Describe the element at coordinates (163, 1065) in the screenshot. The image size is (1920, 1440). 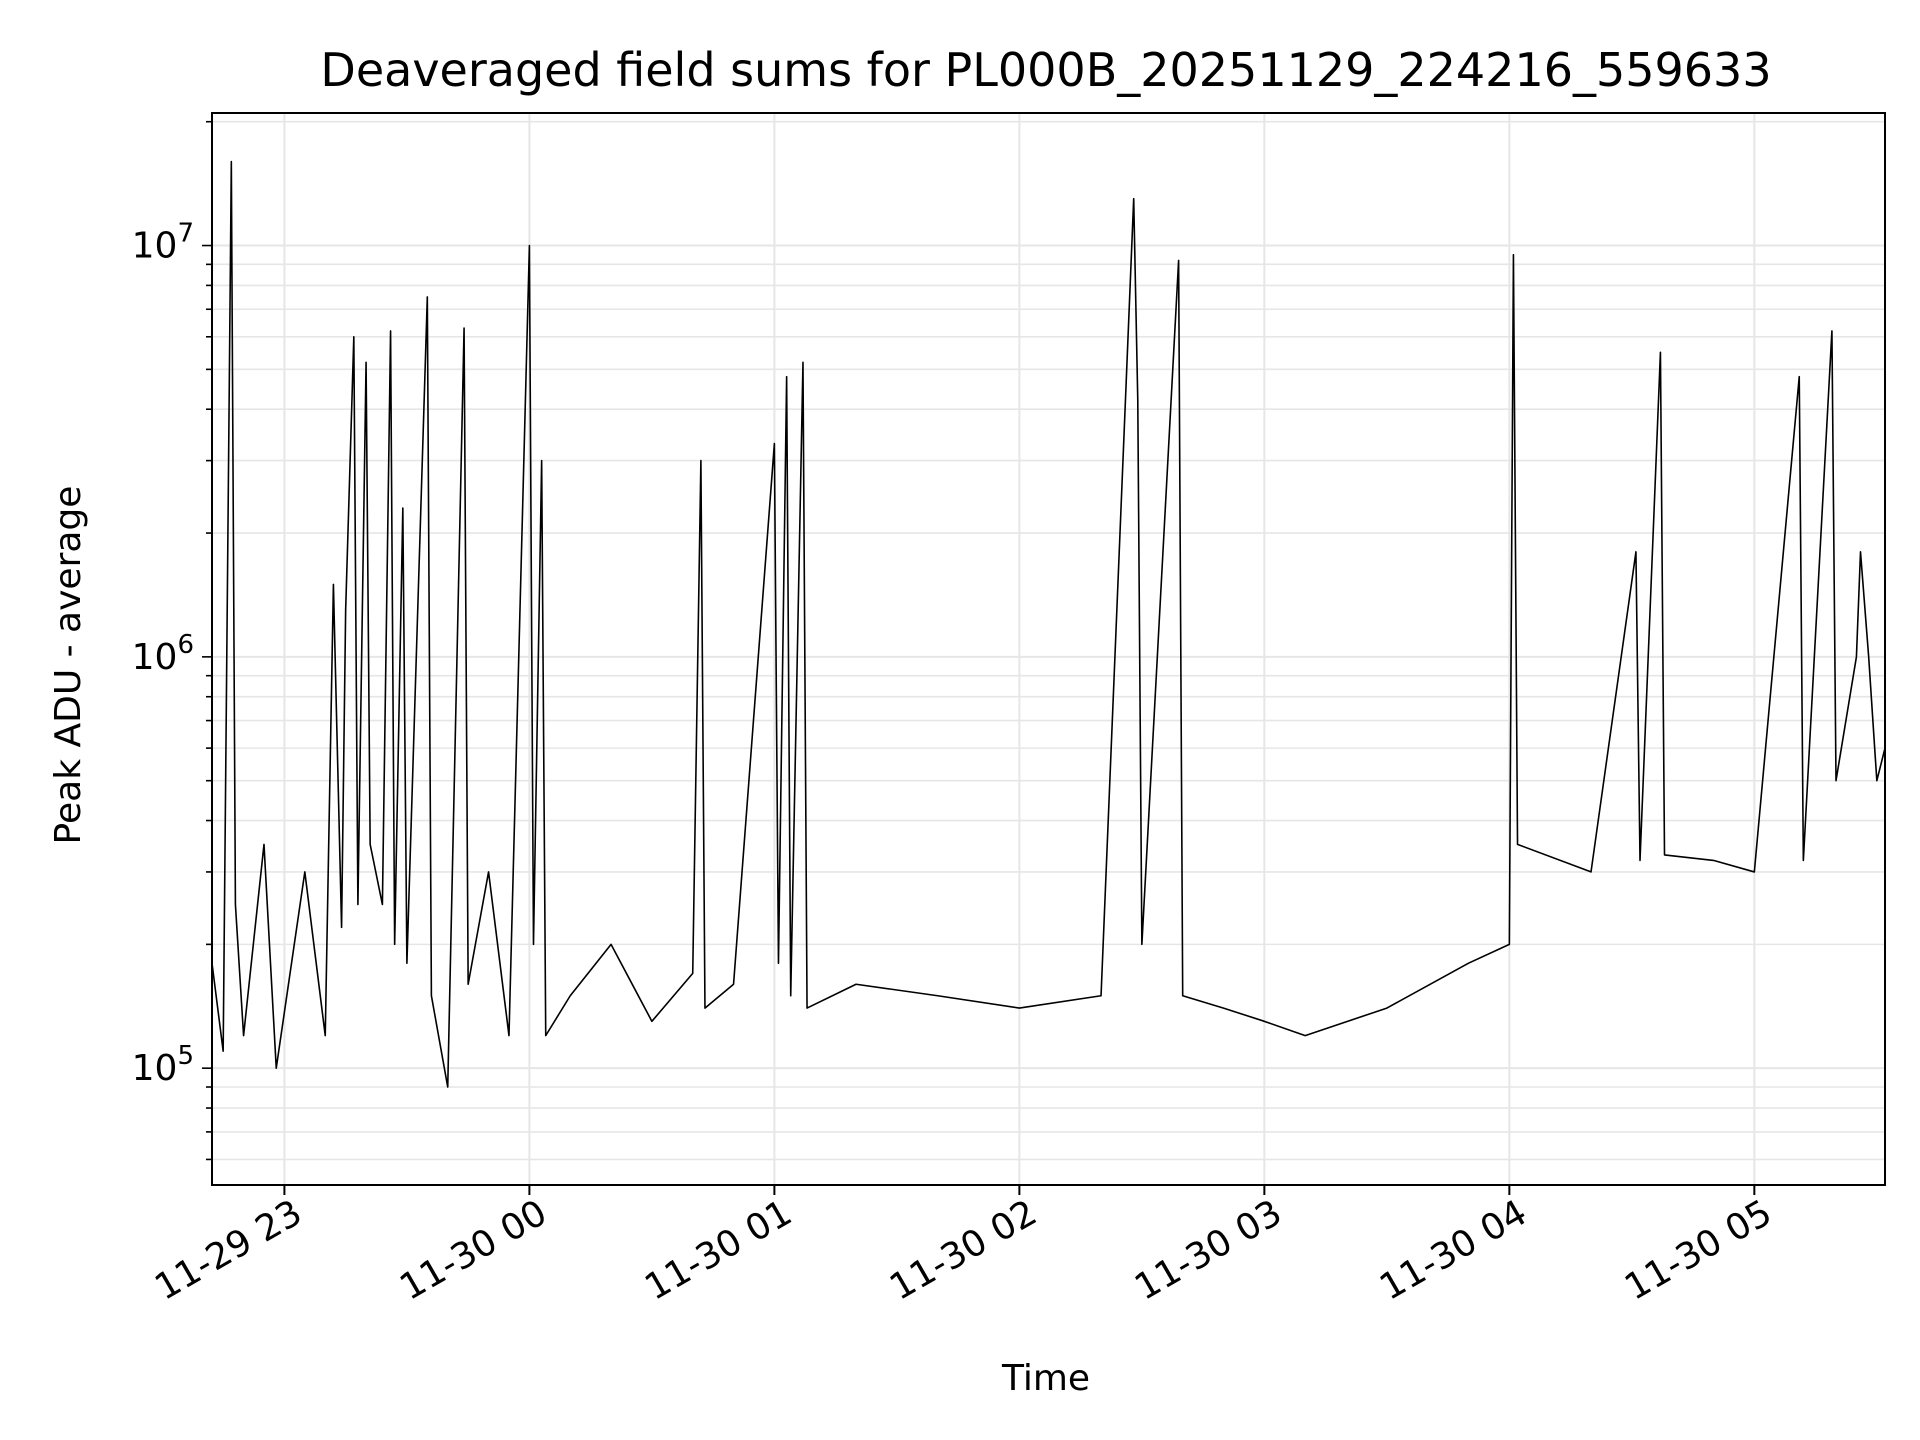
I see `y-tick-label: 10⁵` at that location.